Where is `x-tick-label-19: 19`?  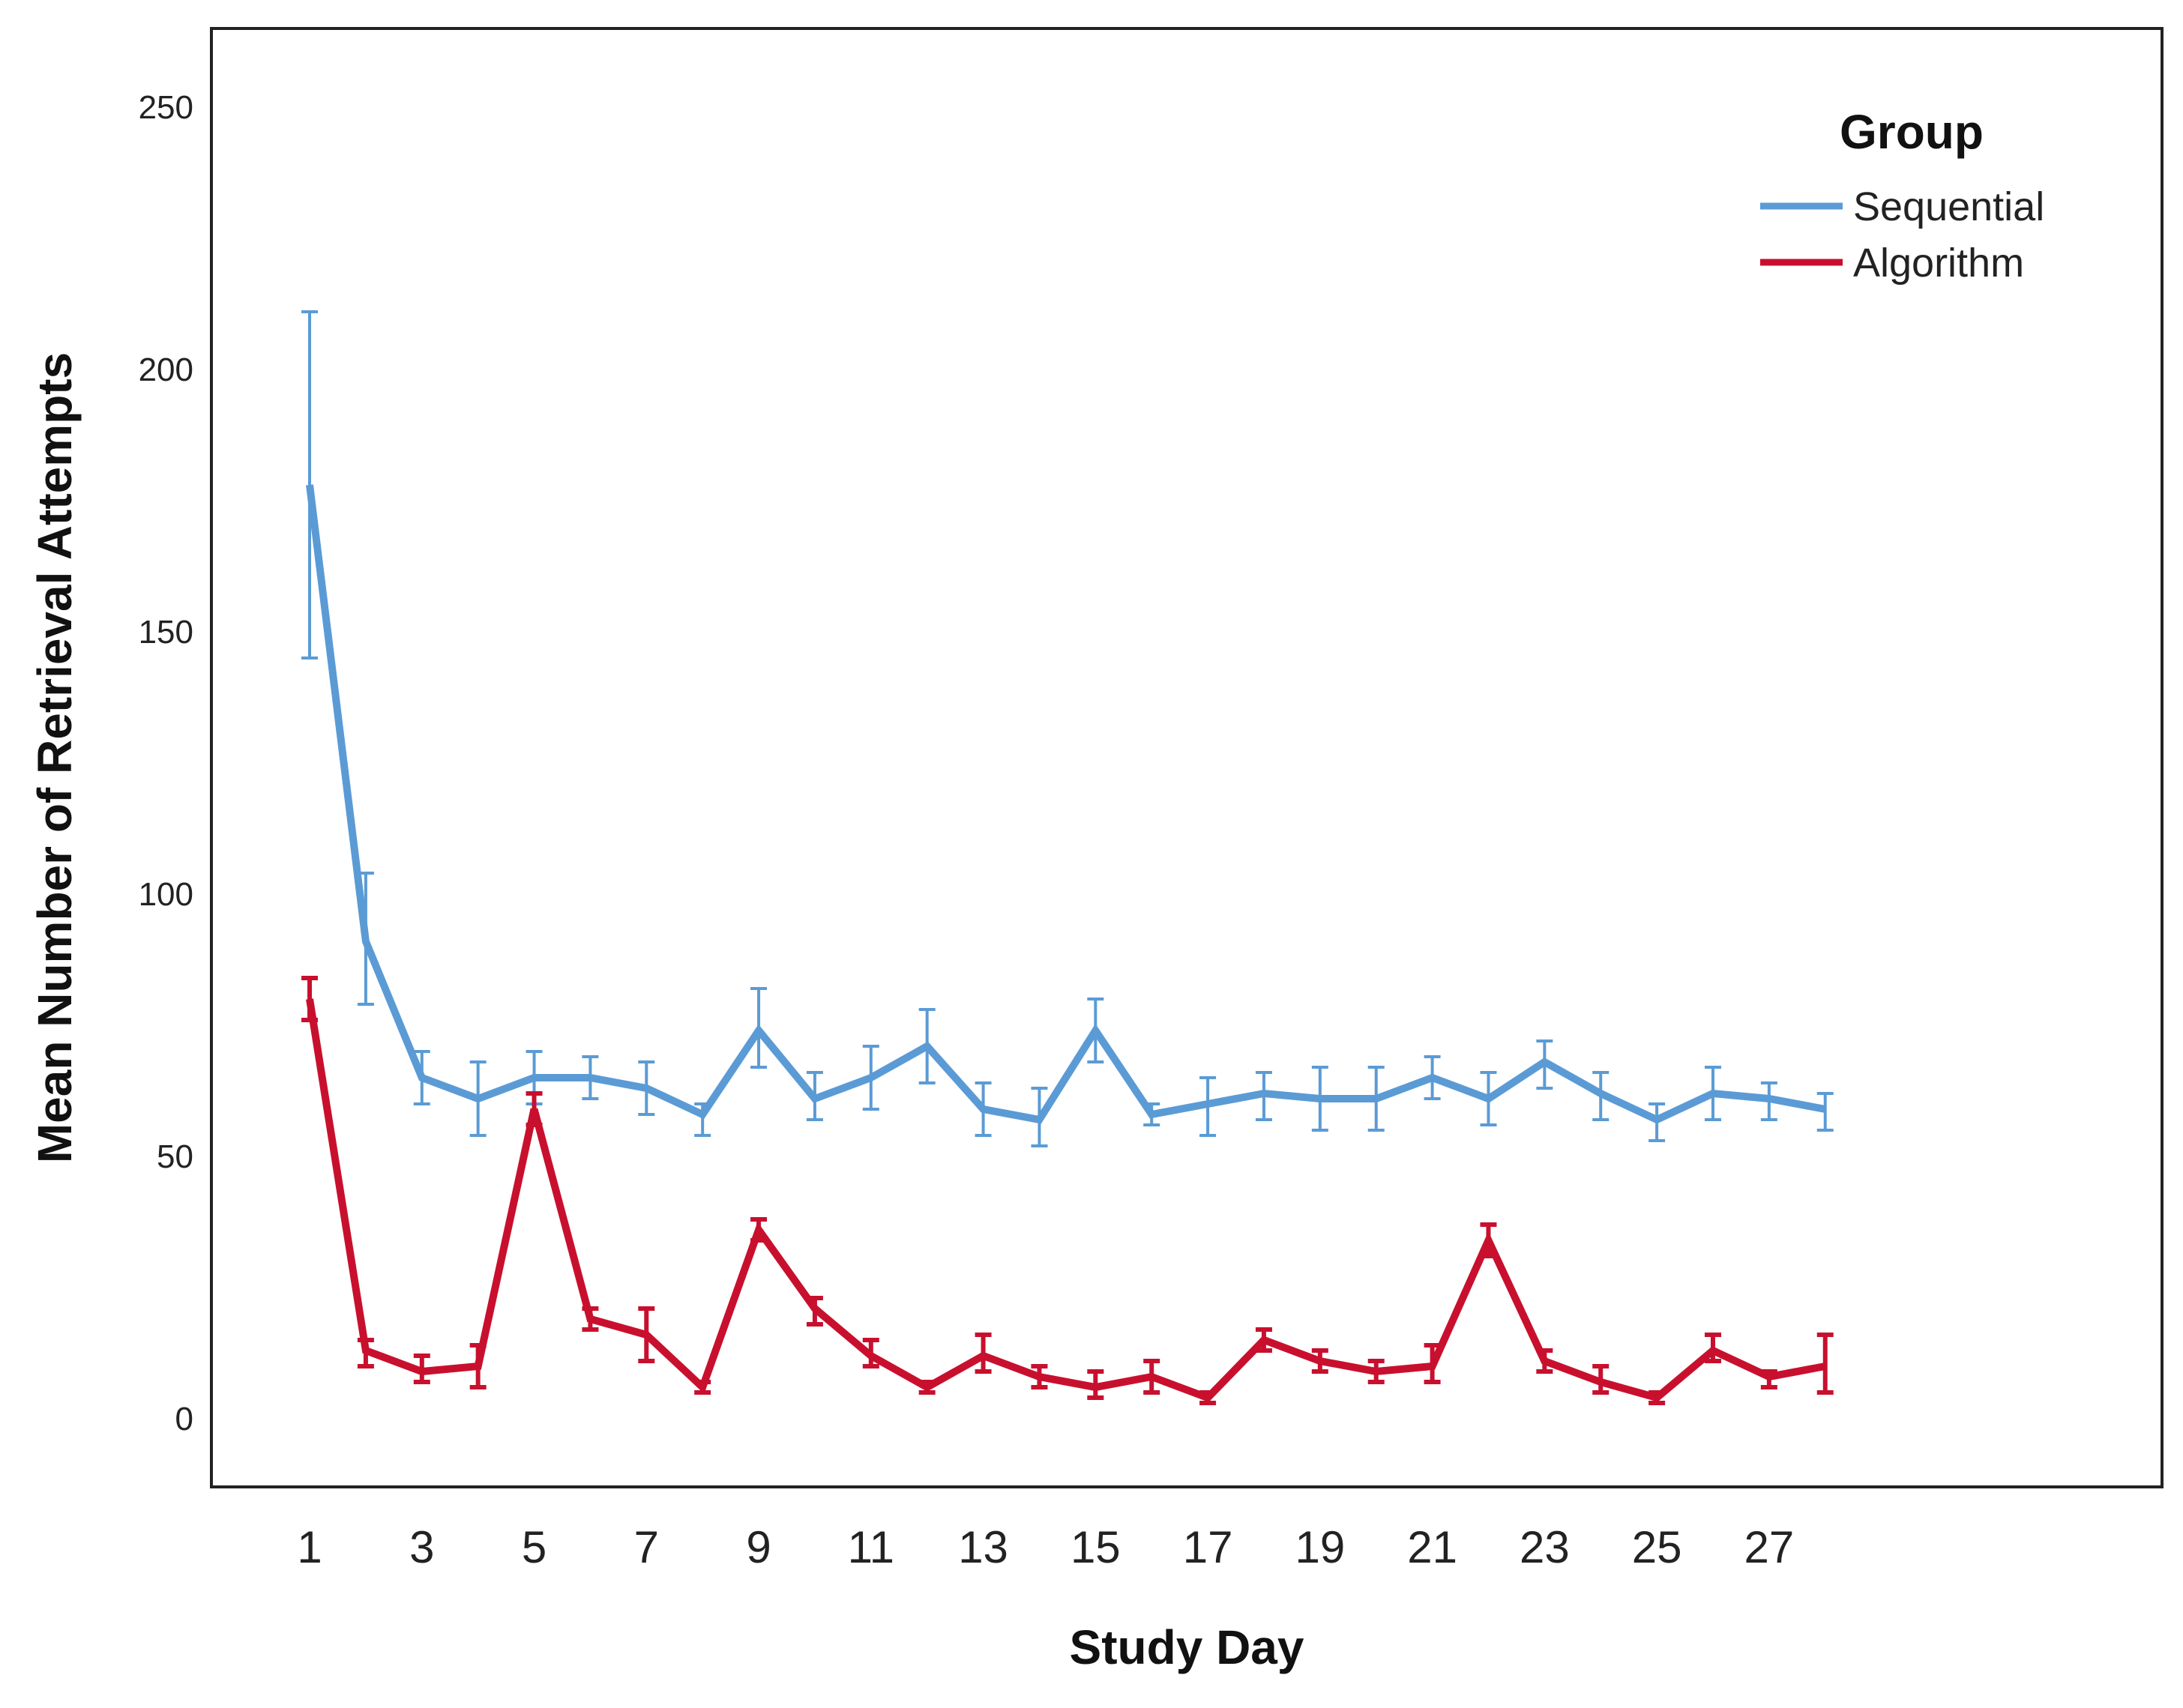 x-tick-label-19: 19 is located at coordinates (1320, 1547).